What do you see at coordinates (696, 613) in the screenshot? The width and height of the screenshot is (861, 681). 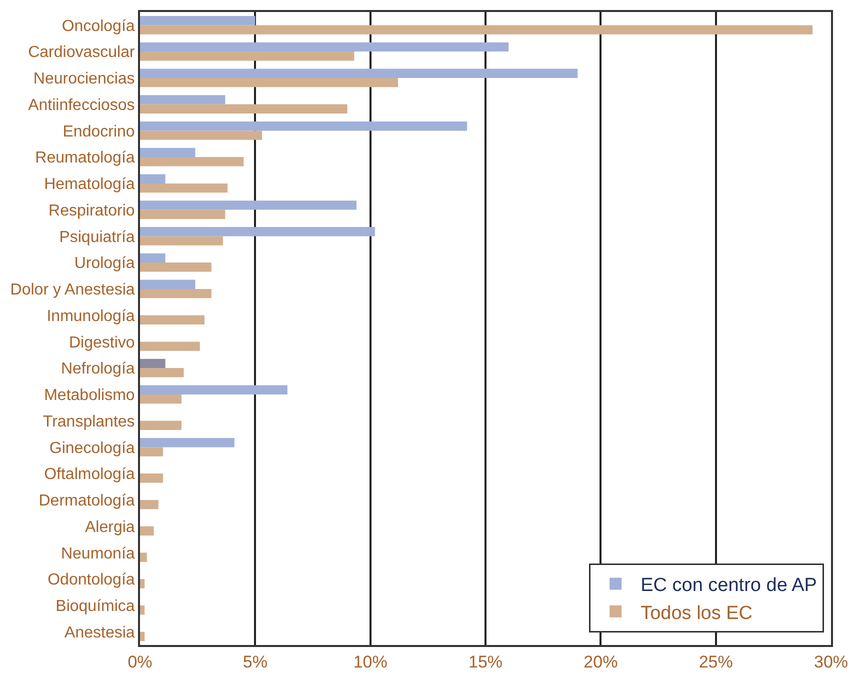 I see `legend-label: Todos los EC` at bounding box center [696, 613].